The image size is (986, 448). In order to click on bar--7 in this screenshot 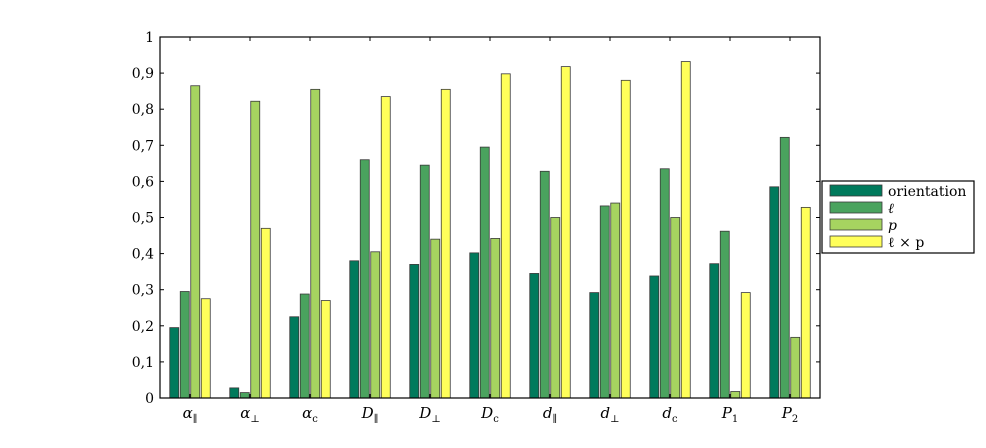, I will do `click(604, 302)`.